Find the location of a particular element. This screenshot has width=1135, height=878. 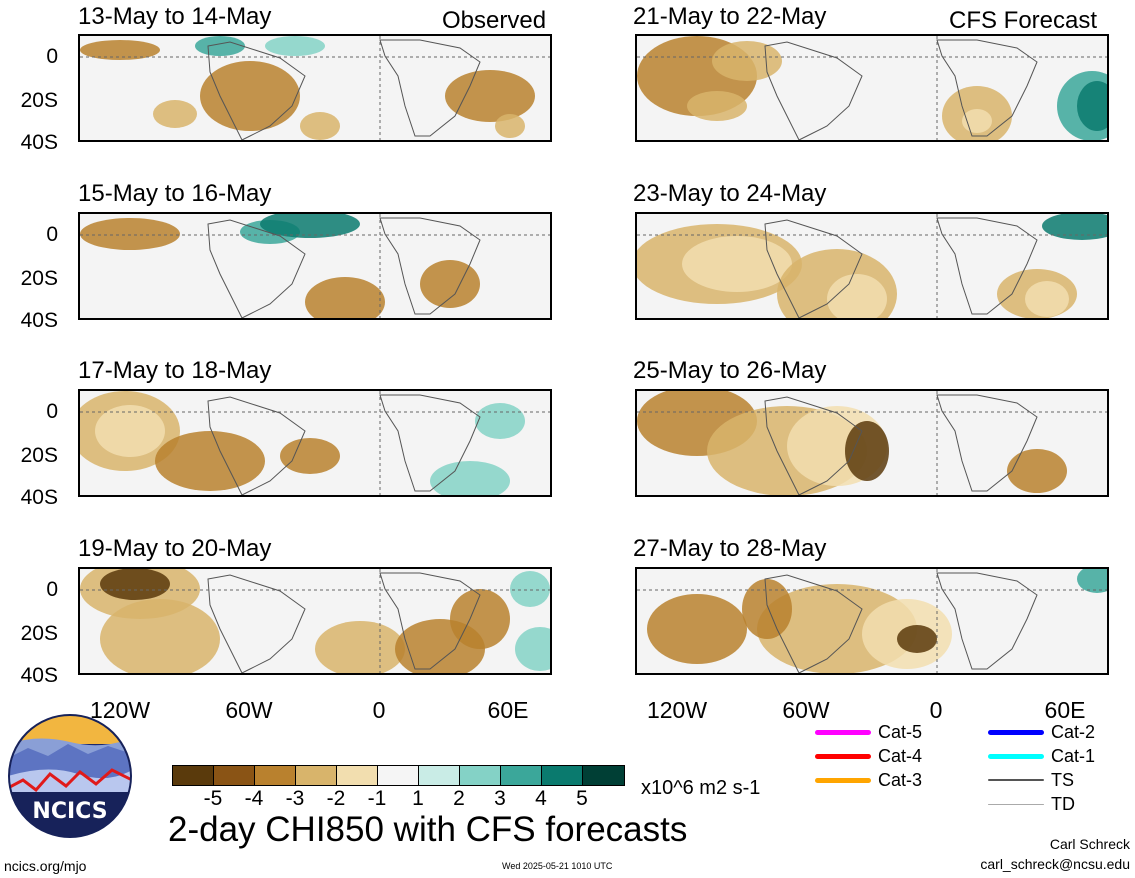

colorbar-tick-label: 4 is located at coordinates (541, 798).